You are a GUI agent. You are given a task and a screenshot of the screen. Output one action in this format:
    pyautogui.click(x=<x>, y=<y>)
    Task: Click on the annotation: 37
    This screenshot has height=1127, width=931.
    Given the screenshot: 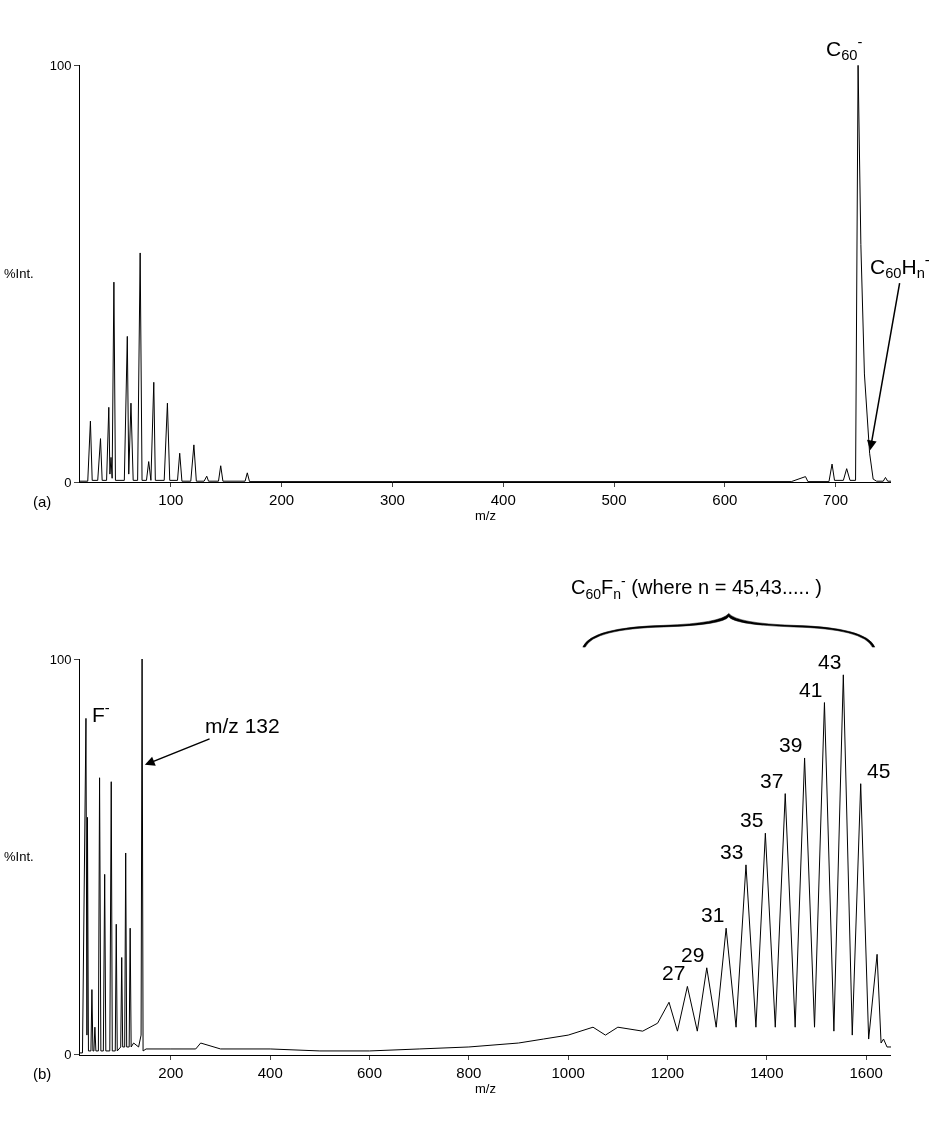 What is the action you would take?
    pyautogui.click(x=772, y=780)
    